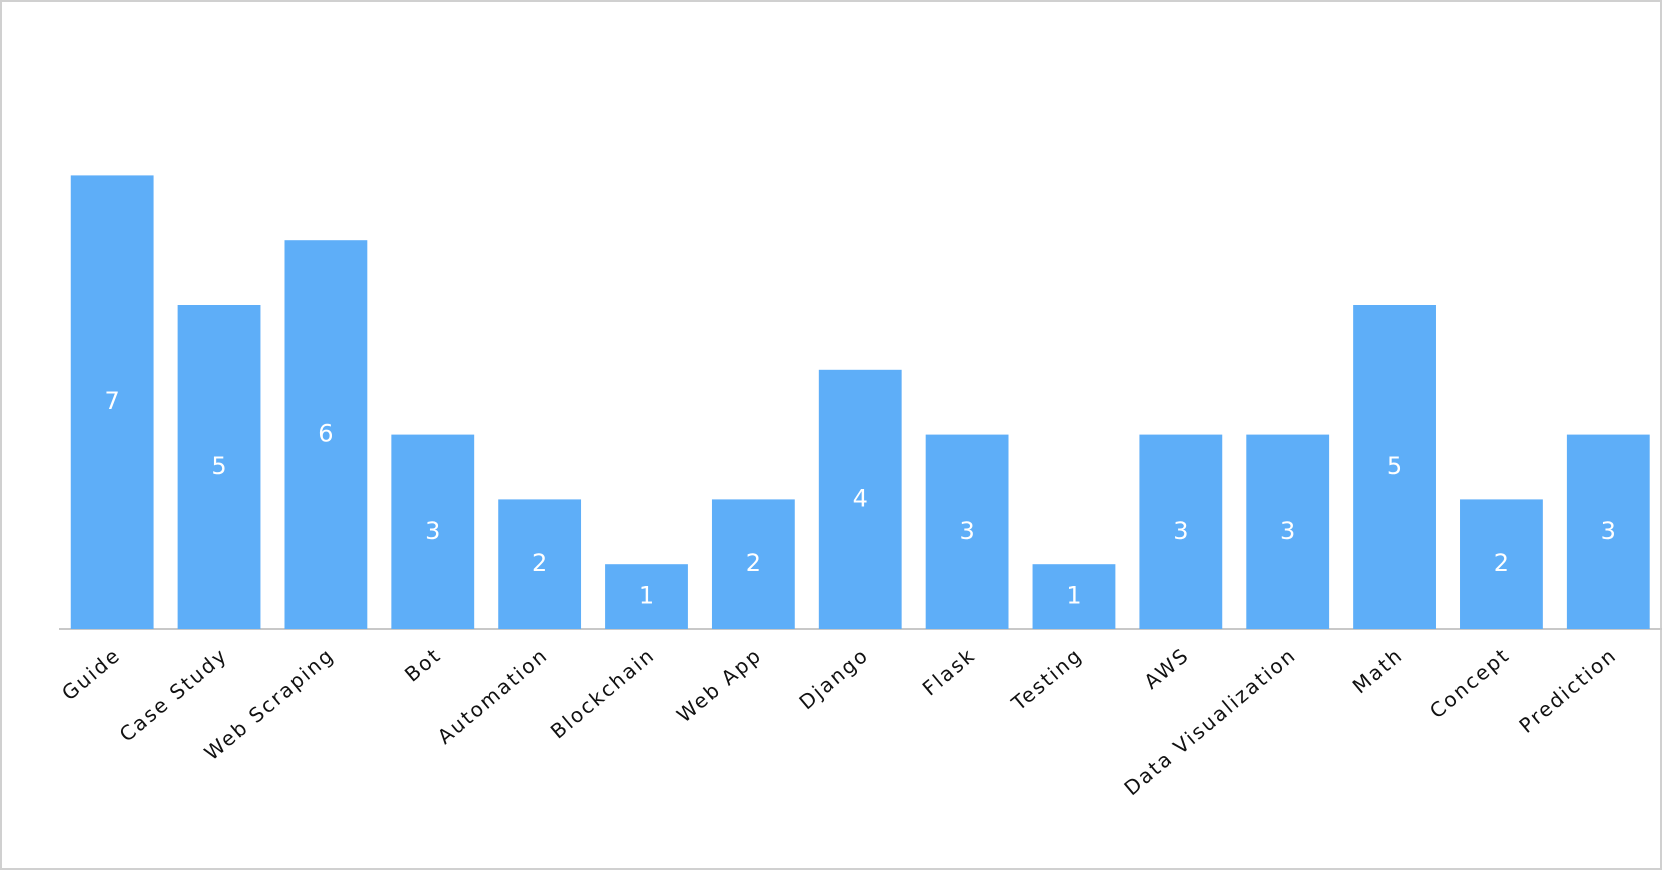 This screenshot has height=870, width=1662. I want to click on value-label: 6, so click(325, 434).